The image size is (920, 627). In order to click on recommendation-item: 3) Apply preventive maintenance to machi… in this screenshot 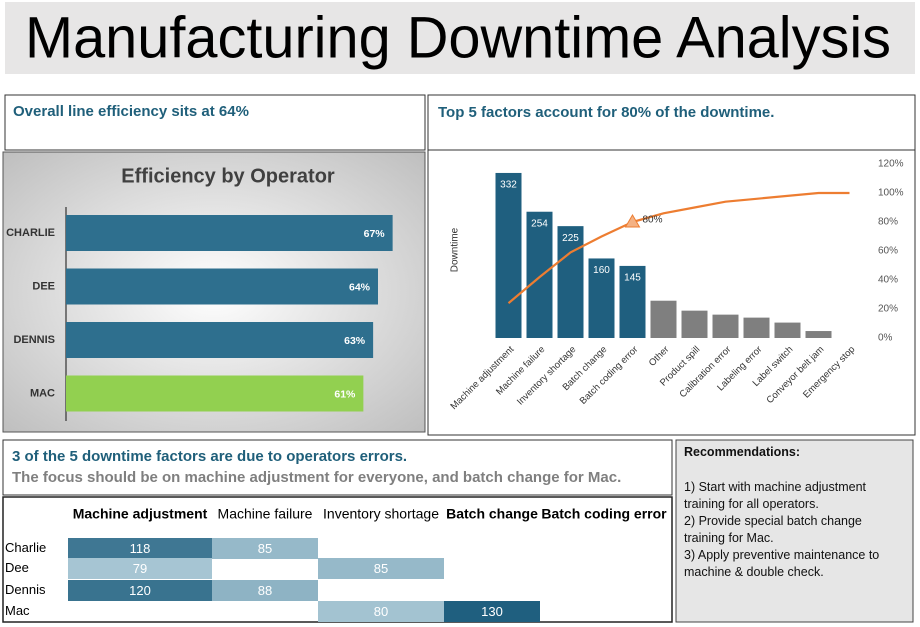, I will do `click(782, 563)`.